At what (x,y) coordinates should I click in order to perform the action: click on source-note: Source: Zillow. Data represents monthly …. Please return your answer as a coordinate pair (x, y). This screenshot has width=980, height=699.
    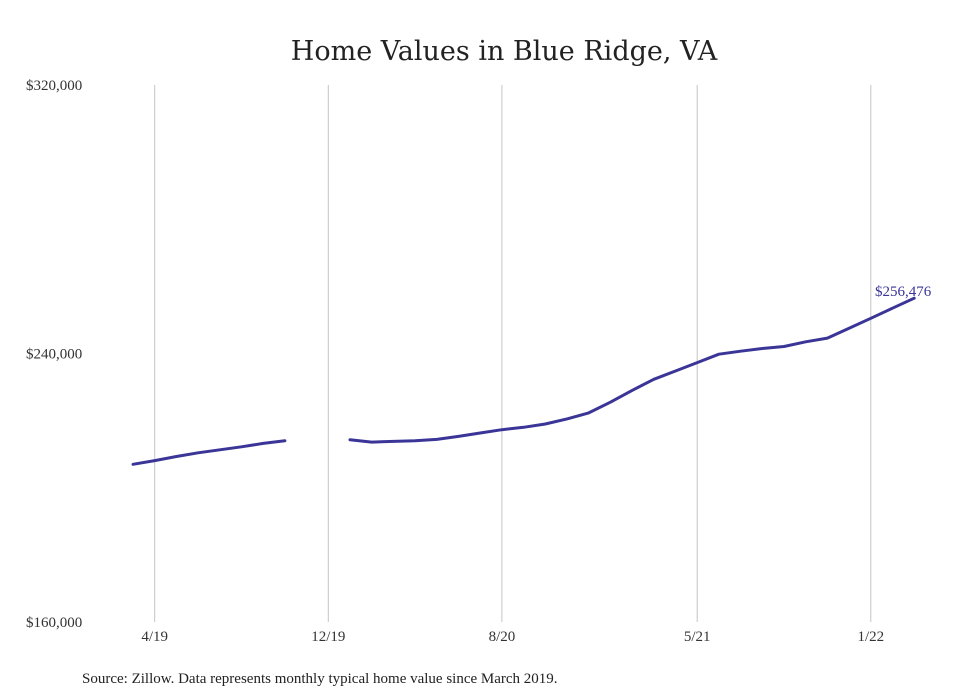
    Looking at the image, I should click on (320, 679).